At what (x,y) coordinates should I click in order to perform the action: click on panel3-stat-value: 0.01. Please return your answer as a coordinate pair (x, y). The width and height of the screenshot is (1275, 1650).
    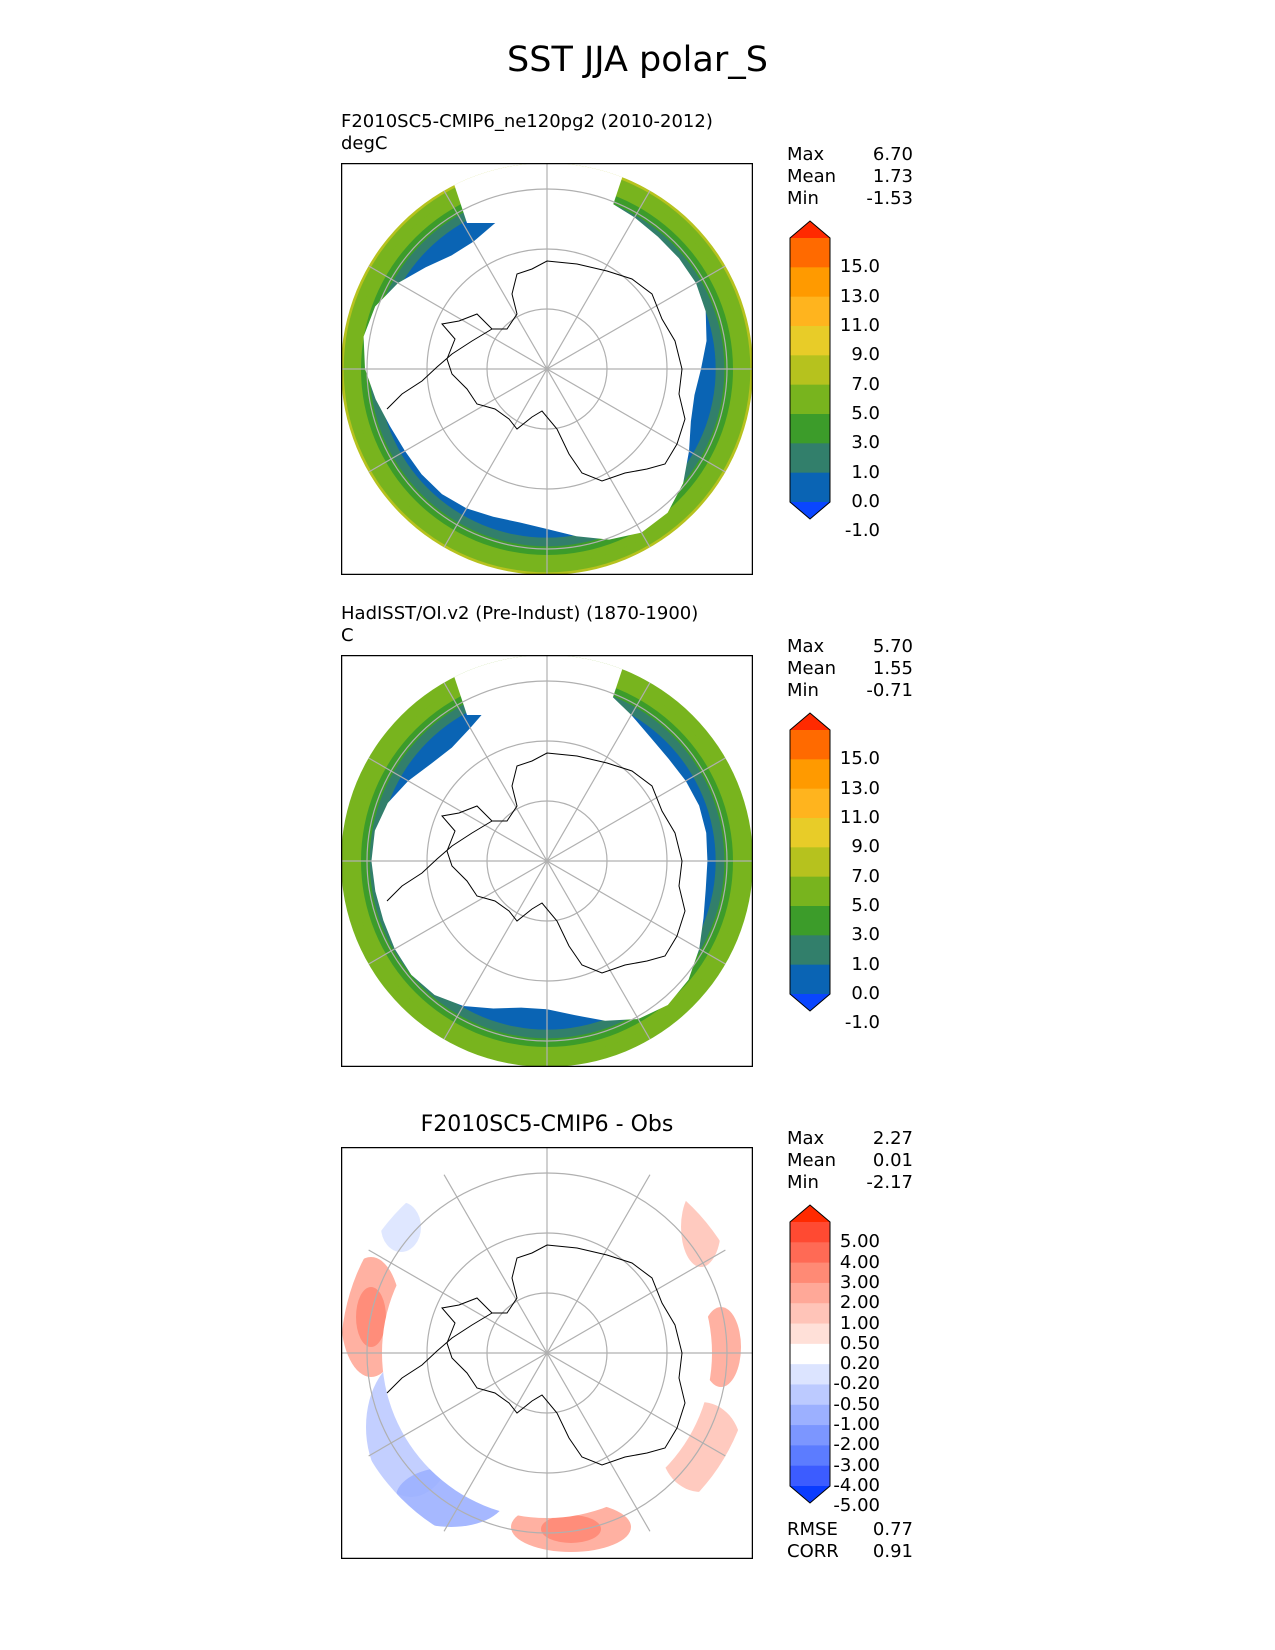
    Looking at the image, I should click on (892, 1160).